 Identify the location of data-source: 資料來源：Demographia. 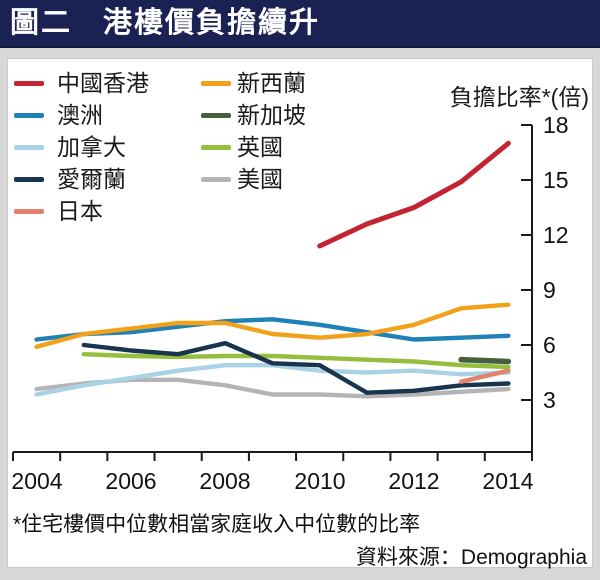
(471, 557).